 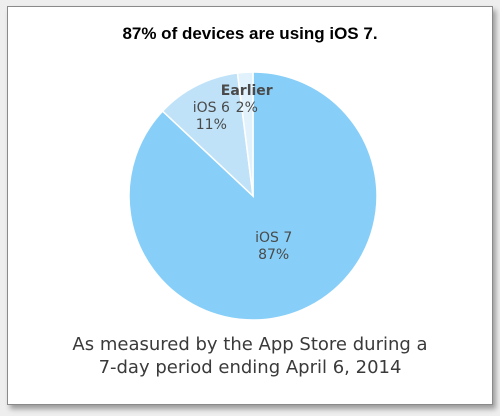 What do you see at coordinates (250, 367) in the screenshot?
I see `caption-line-2: 7-day period ending April 6, 2014` at bounding box center [250, 367].